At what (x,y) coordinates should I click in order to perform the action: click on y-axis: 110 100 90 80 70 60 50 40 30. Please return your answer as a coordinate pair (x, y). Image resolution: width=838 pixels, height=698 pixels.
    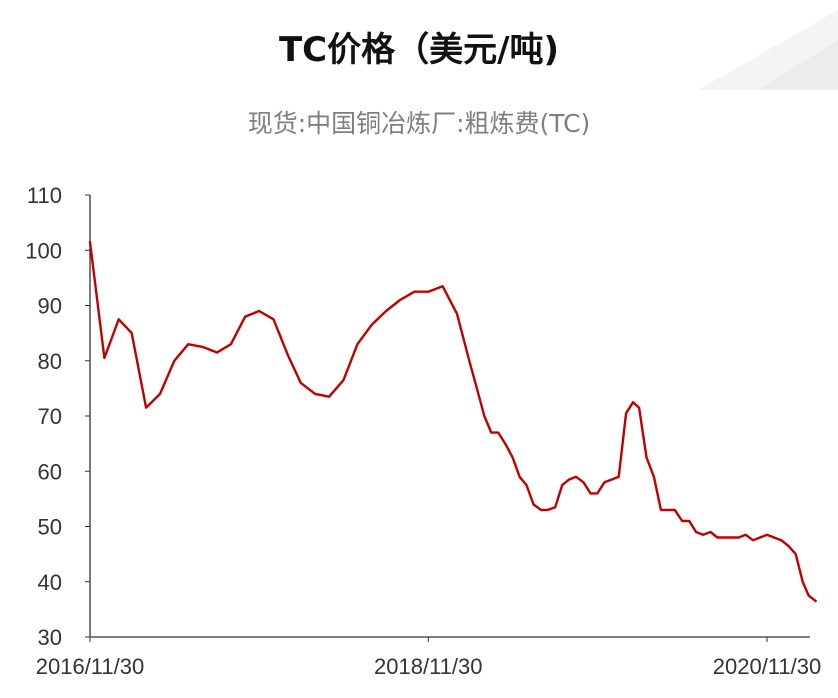
    Looking at the image, I should click on (58, 416).